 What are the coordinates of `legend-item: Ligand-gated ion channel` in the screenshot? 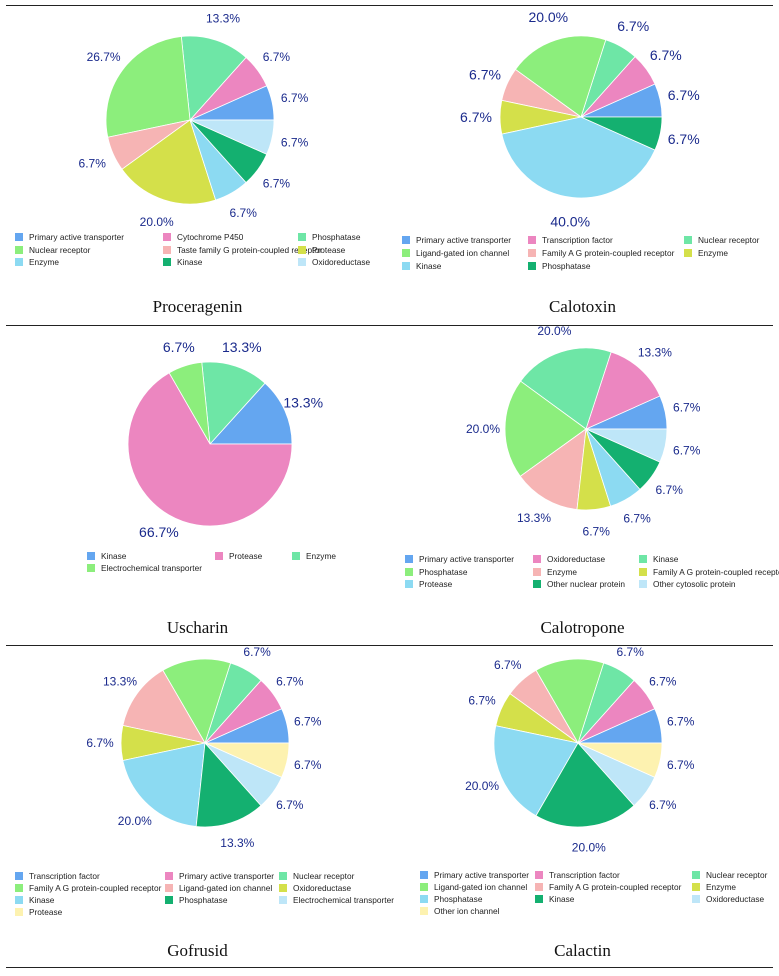 It's located at (218, 888).